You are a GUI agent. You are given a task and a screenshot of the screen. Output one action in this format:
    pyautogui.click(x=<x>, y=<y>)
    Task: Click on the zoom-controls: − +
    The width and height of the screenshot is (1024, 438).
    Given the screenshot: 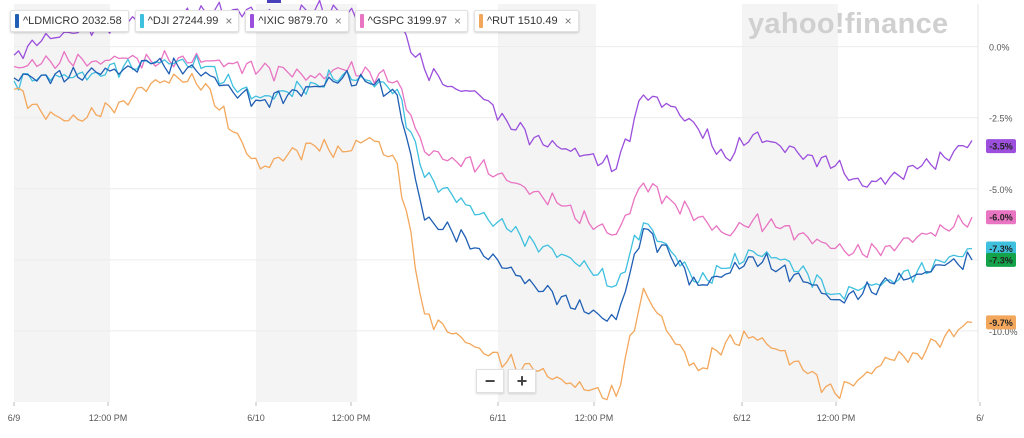 What is the action you would take?
    pyautogui.click(x=506, y=381)
    